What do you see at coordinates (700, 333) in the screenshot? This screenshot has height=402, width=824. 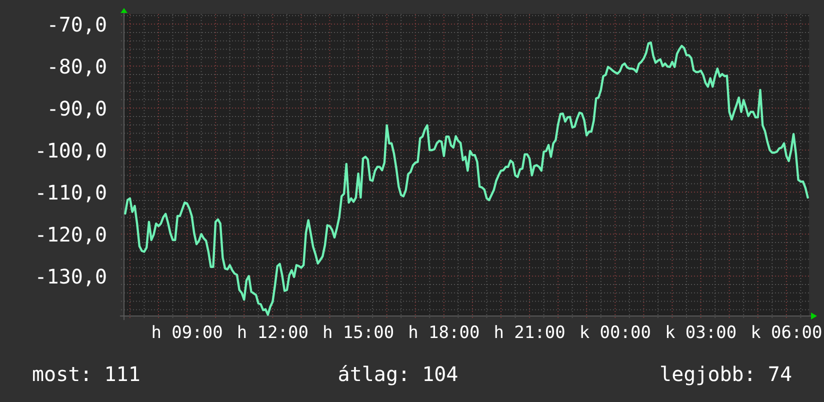 I see `x-tick-label: k 03:00` at bounding box center [700, 333].